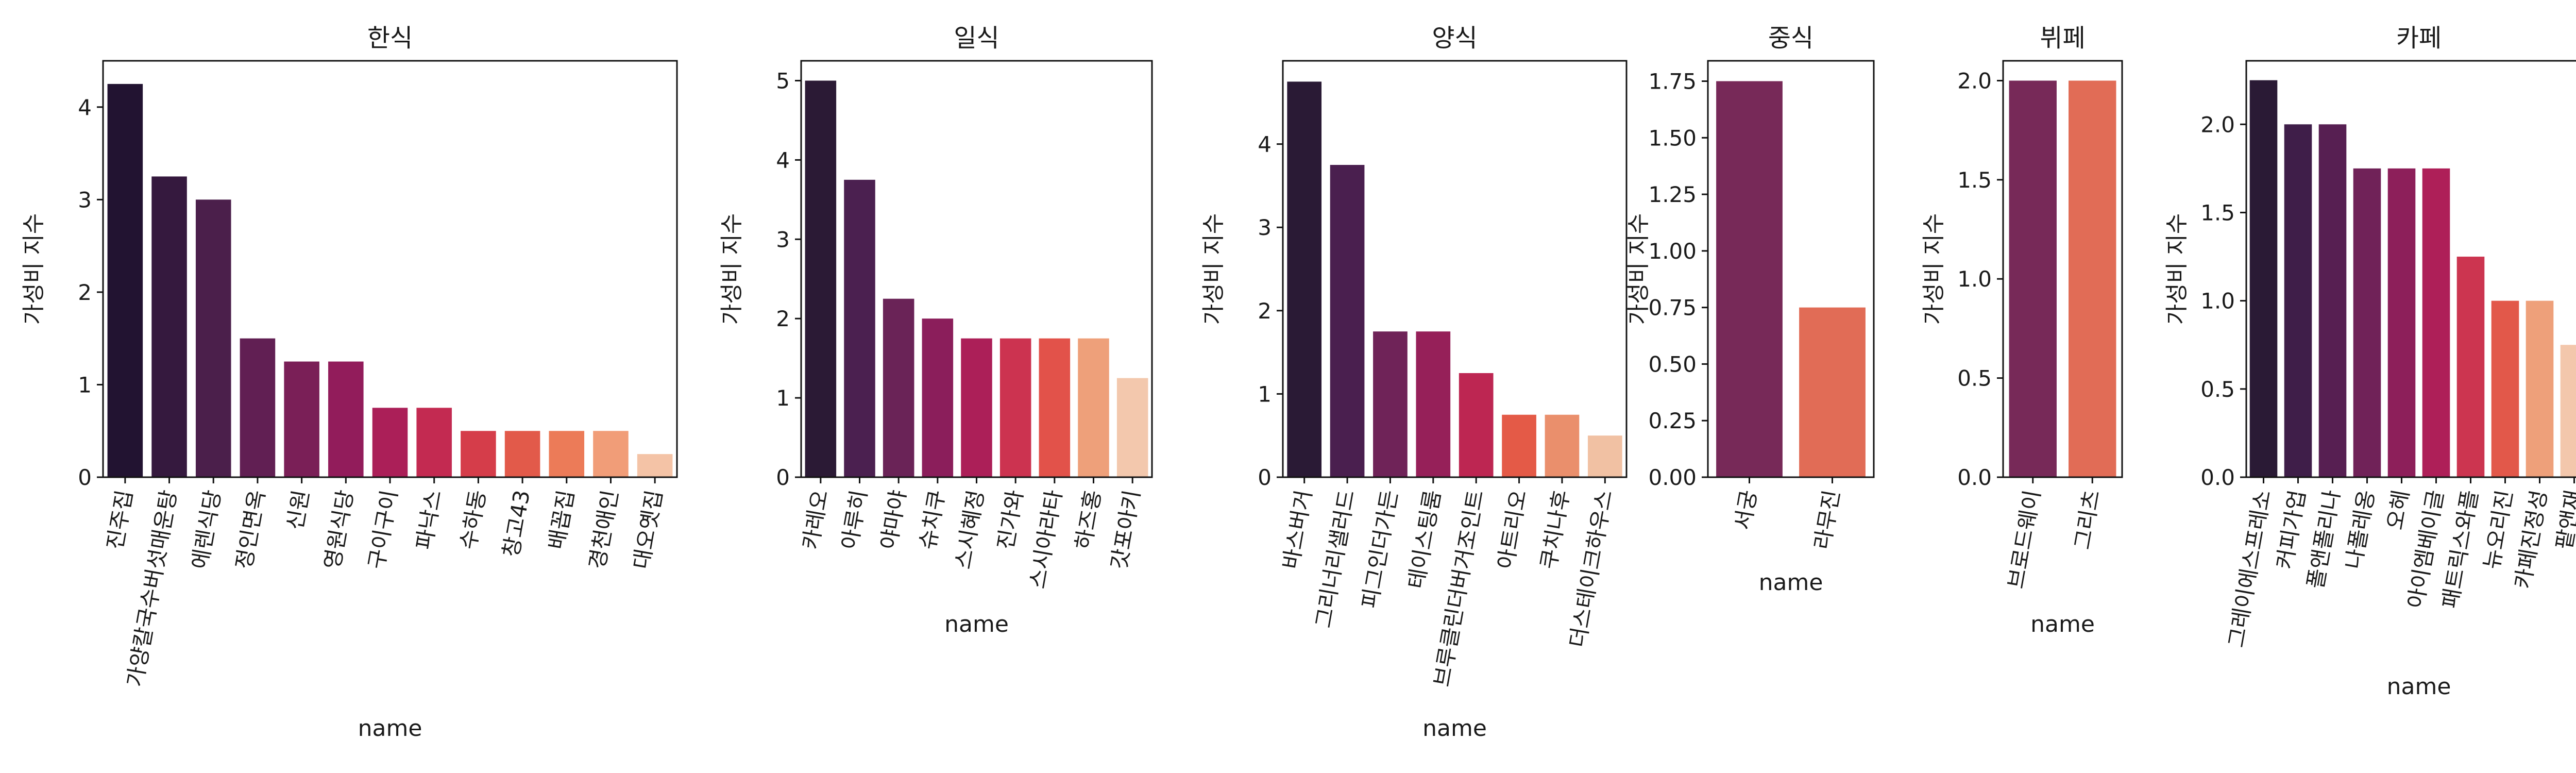  Describe the element at coordinates (2498, 529) in the screenshot. I see `x-tick-label: 뉴오리진` at that location.